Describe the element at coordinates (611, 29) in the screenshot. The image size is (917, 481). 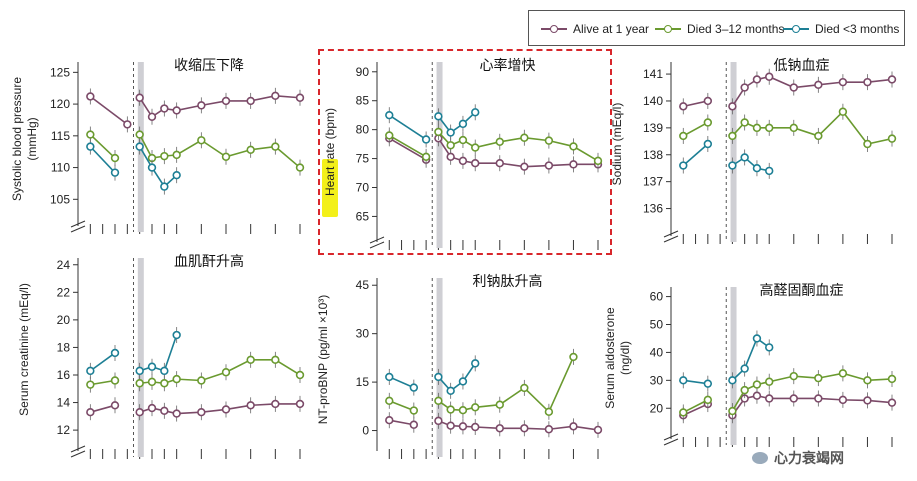
I see `legend-label-alive: Alive at 1 year` at that location.